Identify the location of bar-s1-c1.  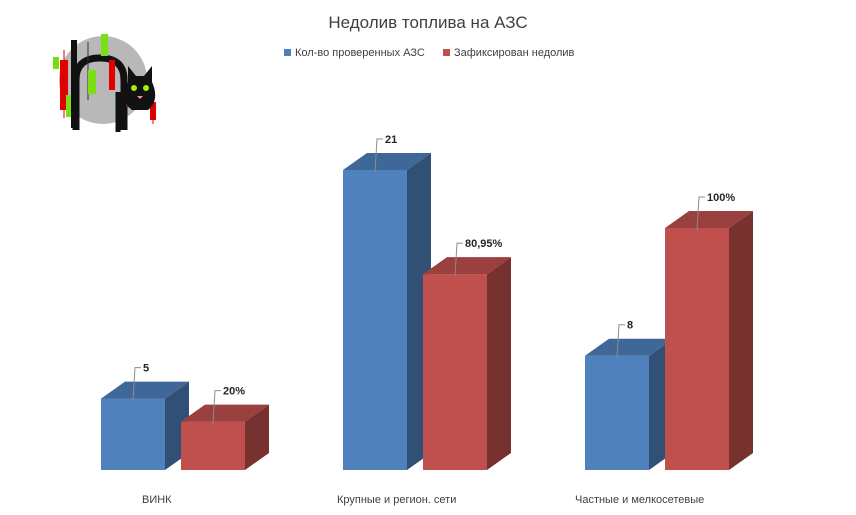
(145, 425).